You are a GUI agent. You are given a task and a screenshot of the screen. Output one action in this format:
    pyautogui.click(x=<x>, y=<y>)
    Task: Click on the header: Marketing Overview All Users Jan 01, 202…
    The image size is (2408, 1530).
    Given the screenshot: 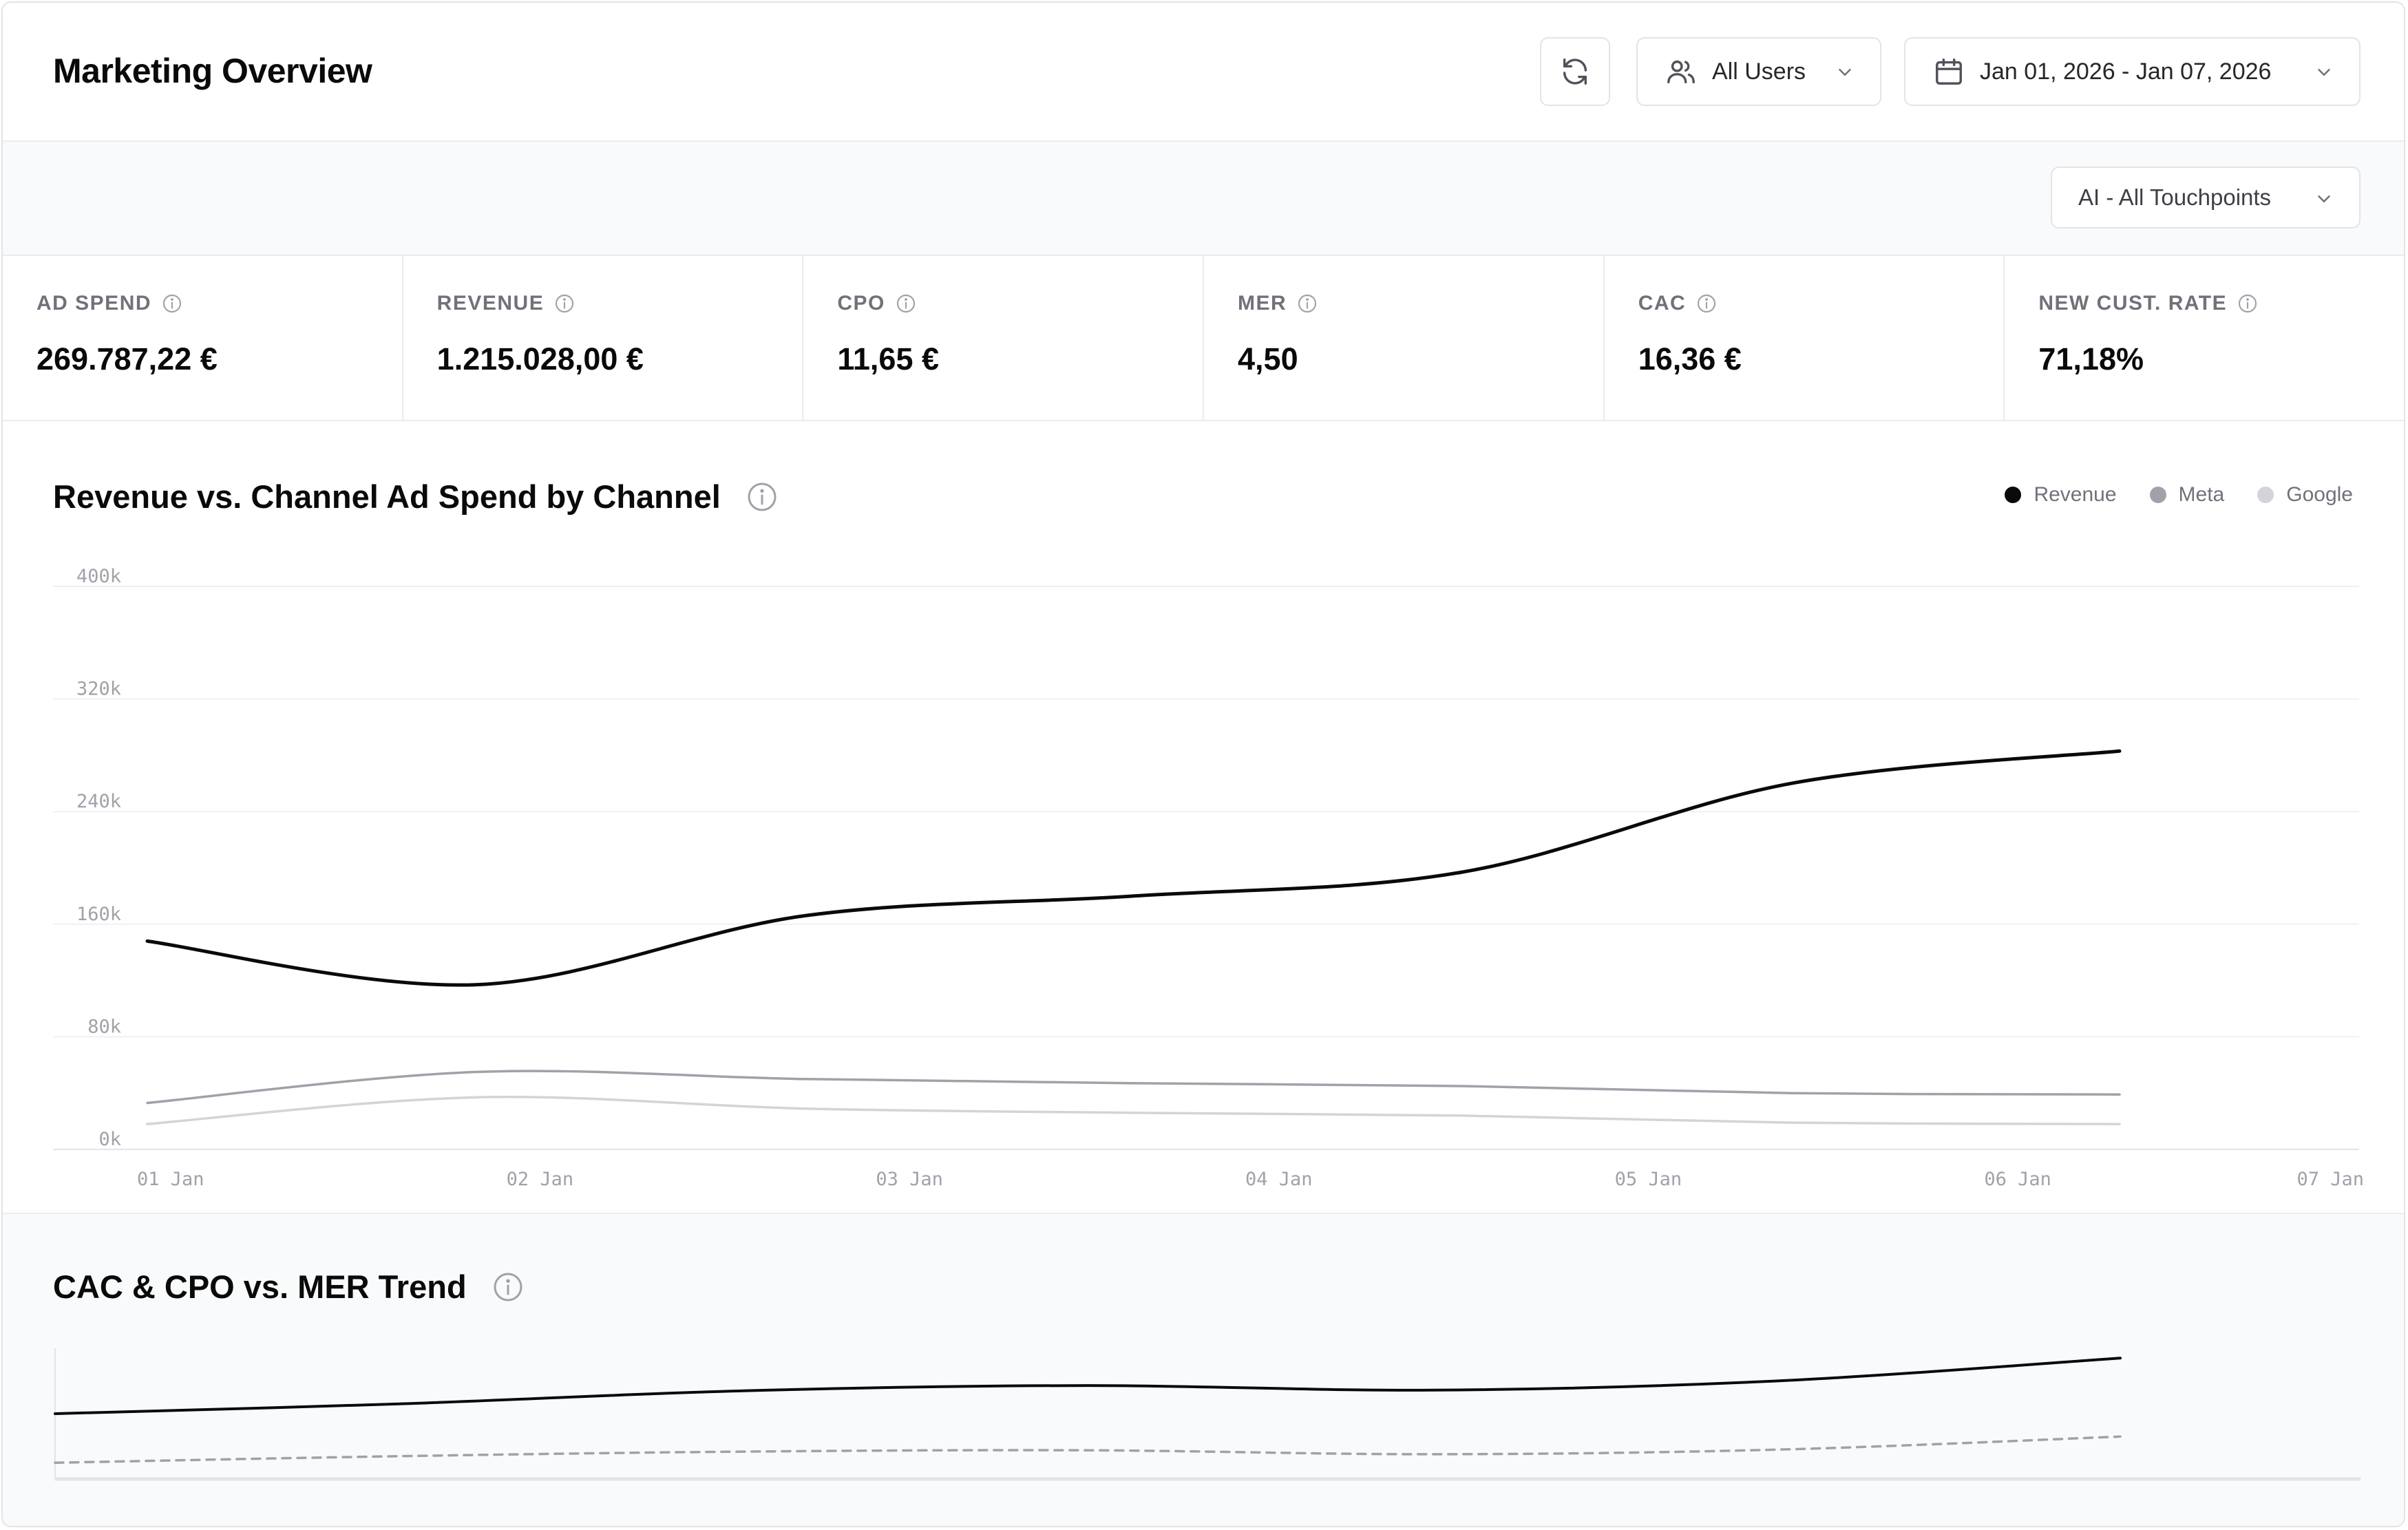 What is the action you would take?
    pyautogui.click(x=1203, y=72)
    